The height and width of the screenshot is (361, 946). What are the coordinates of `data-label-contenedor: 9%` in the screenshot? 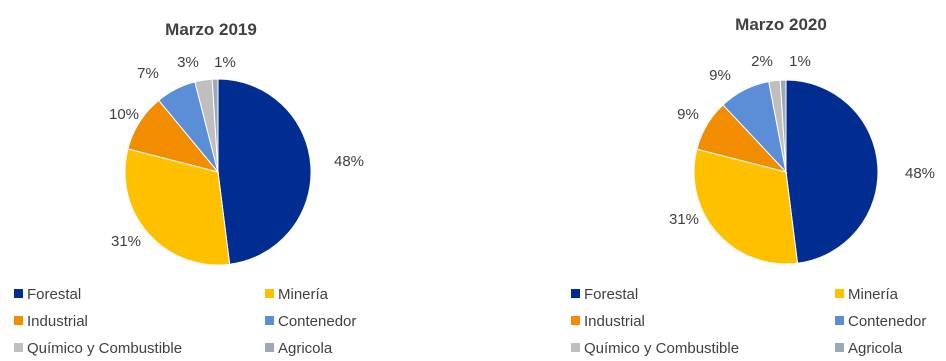 It's located at (720, 75).